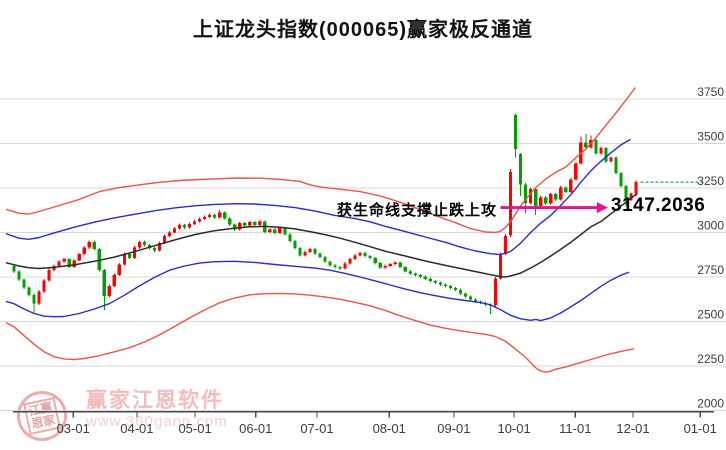 The width and height of the screenshot is (726, 450). What do you see at coordinates (554, 208) in the screenshot?
I see `annotation-arrow` at bounding box center [554, 208].